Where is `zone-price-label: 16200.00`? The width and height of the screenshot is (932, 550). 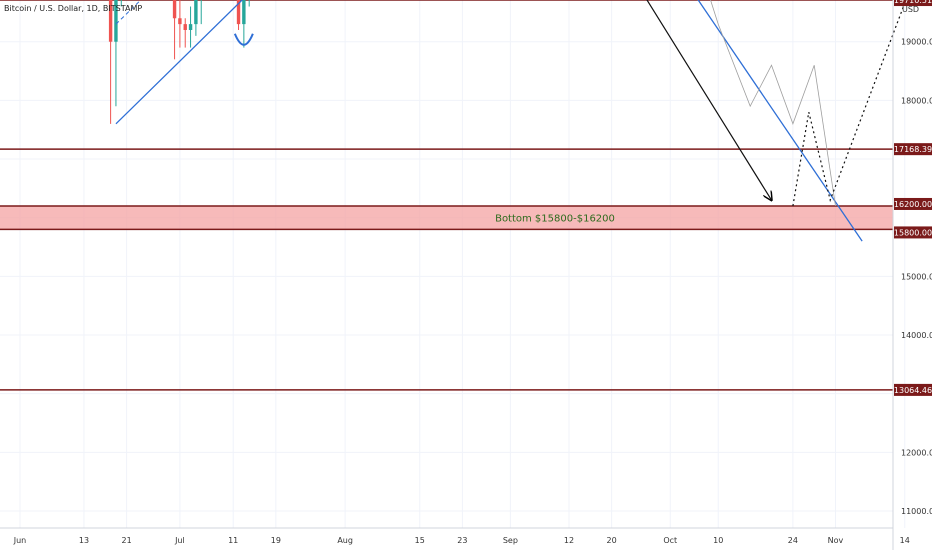 zone-price-label: 16200.00 is located at coordinates (913, 204).